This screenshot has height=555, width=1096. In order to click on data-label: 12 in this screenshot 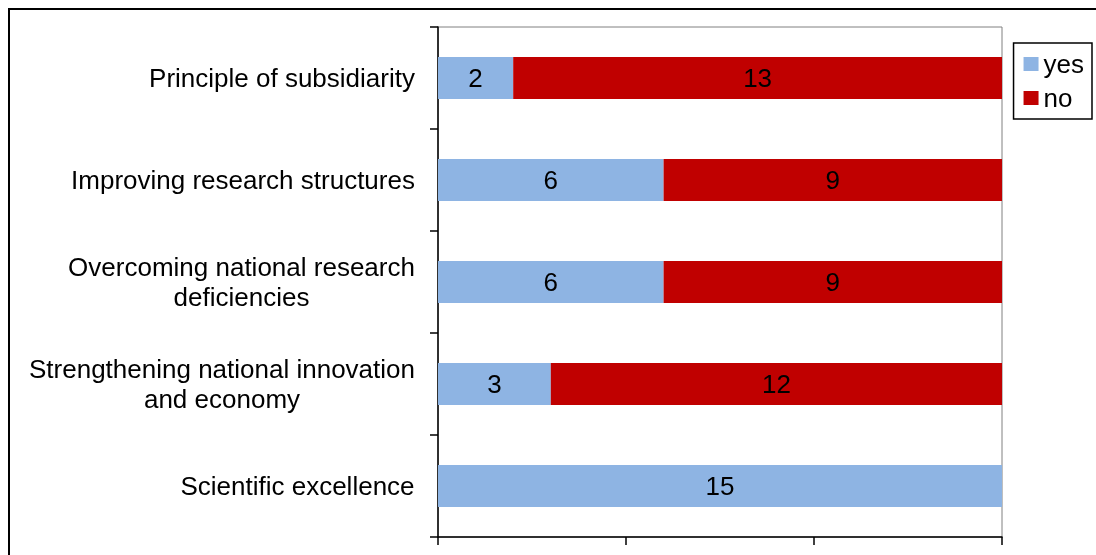, I will do `click(776, 384)`.